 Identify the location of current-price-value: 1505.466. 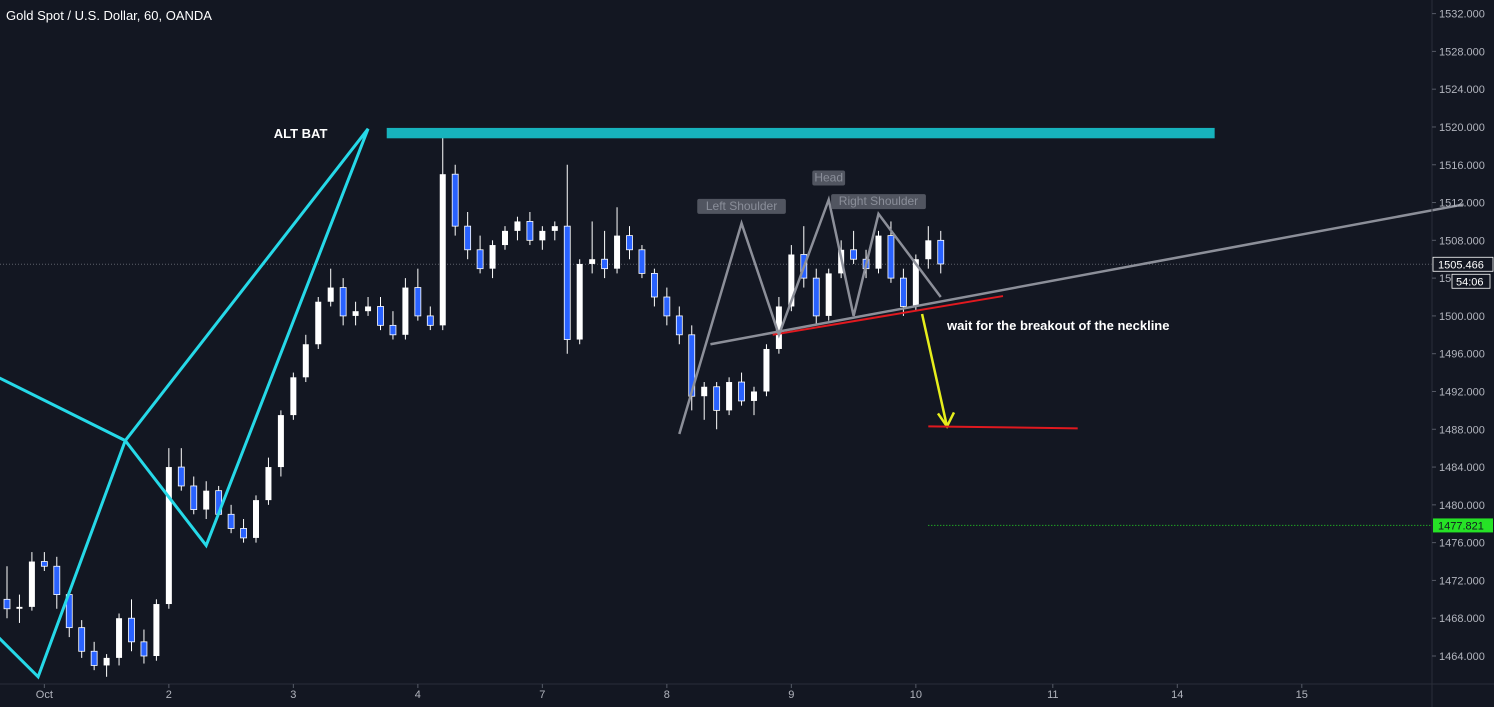
(1461, 265).